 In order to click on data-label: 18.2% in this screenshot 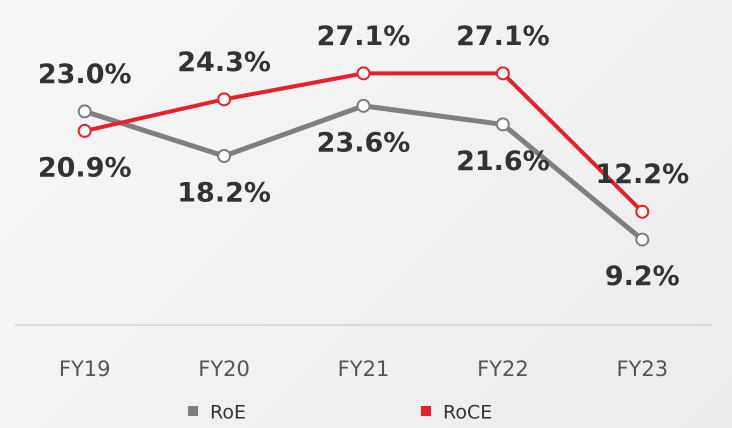, I will do `click(224, 193)`.